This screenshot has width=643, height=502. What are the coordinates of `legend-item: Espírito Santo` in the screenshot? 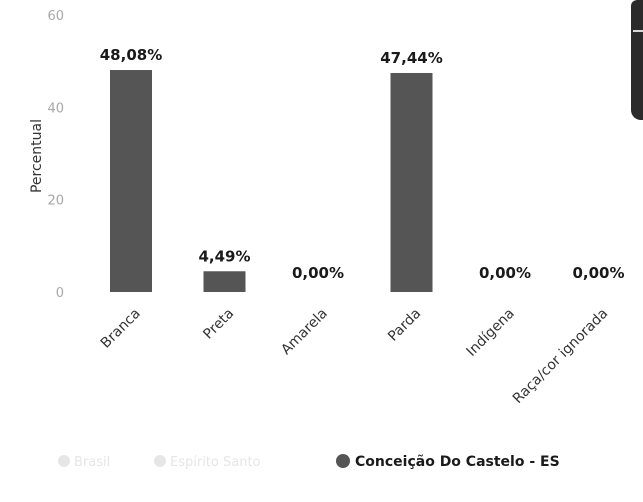 It's located at (215, 462).